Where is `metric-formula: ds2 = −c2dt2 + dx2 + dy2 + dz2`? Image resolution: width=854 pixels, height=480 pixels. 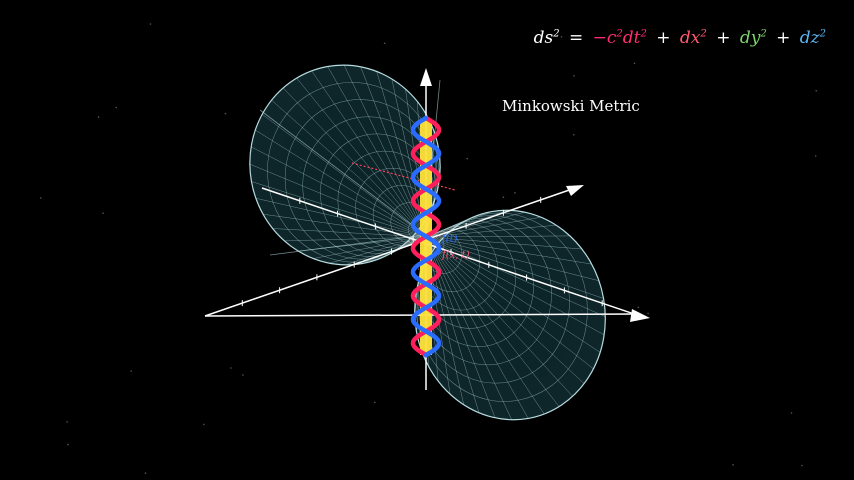
metric-formula: ds2 = −c2dt2 + dx2 + dy2 + dz2 is located at coordinates (680, 38).